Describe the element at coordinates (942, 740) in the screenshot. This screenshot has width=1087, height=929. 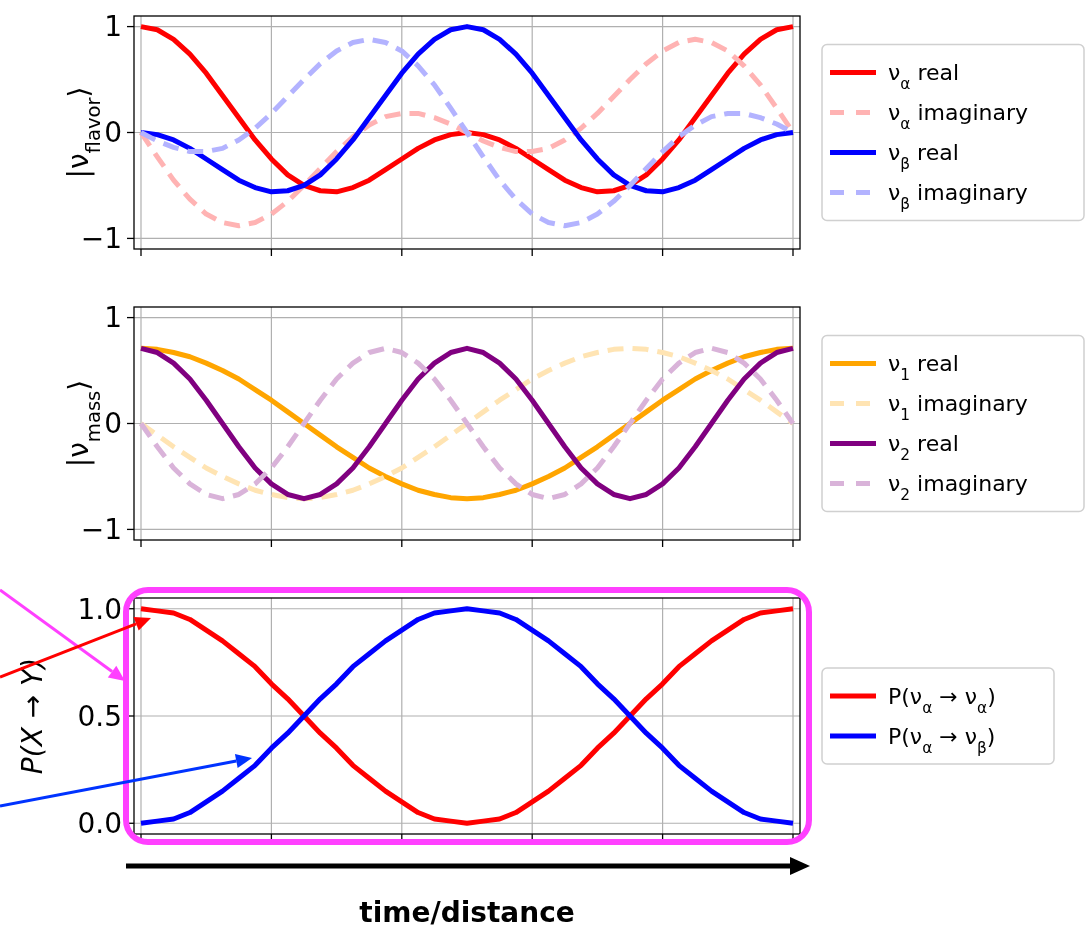
I see `legend-label: P(ν$_{α}$ → ν$_{β}$)` at that location.